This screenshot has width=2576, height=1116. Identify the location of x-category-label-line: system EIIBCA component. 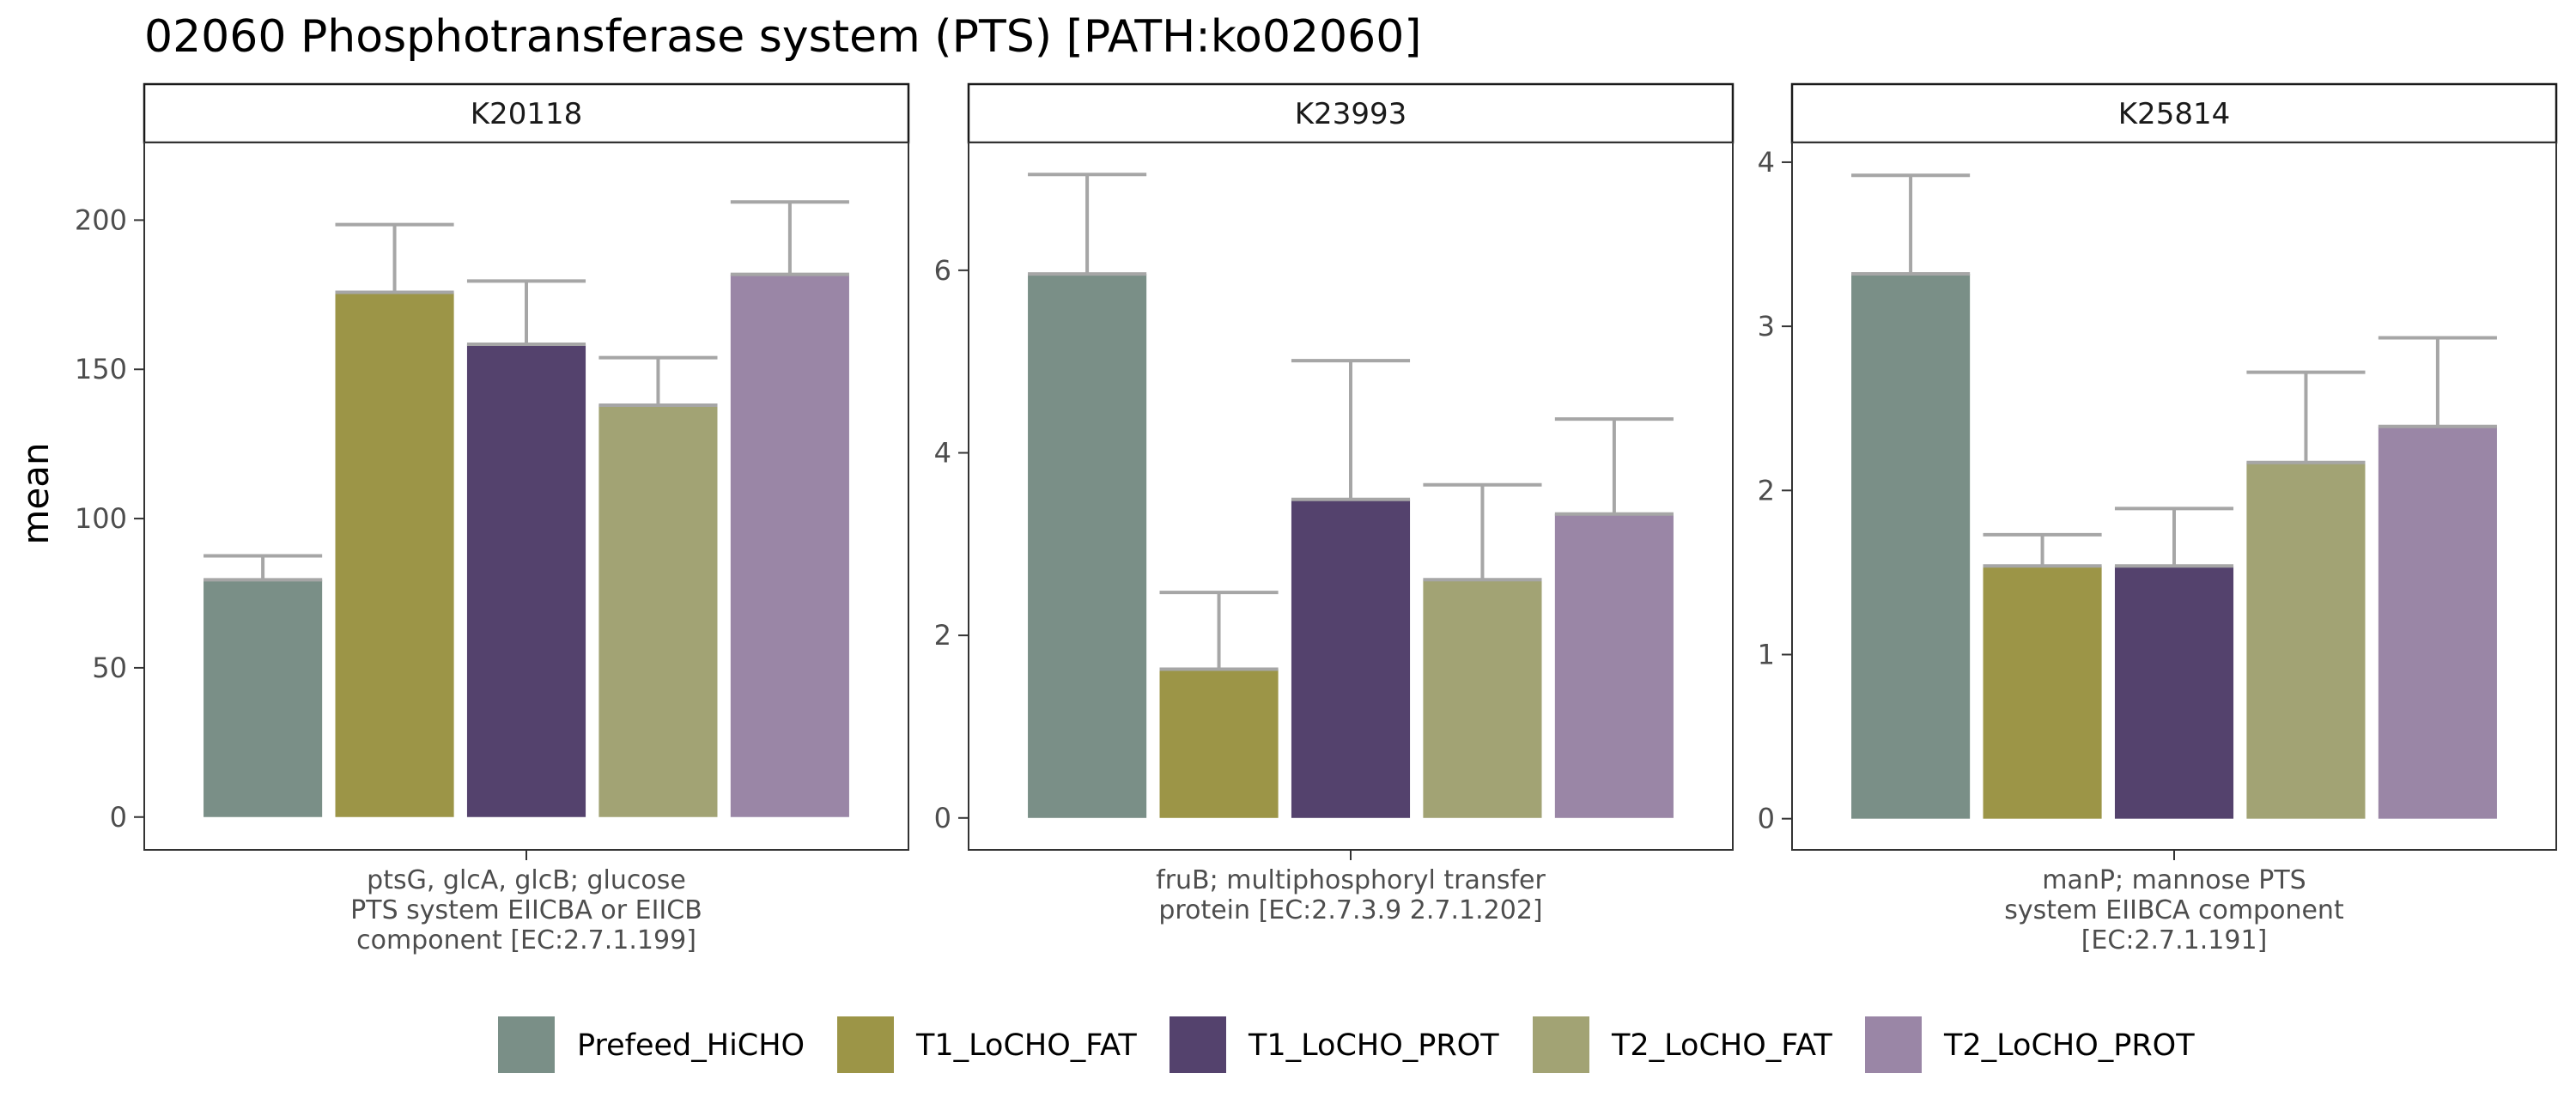
(2174, 910).